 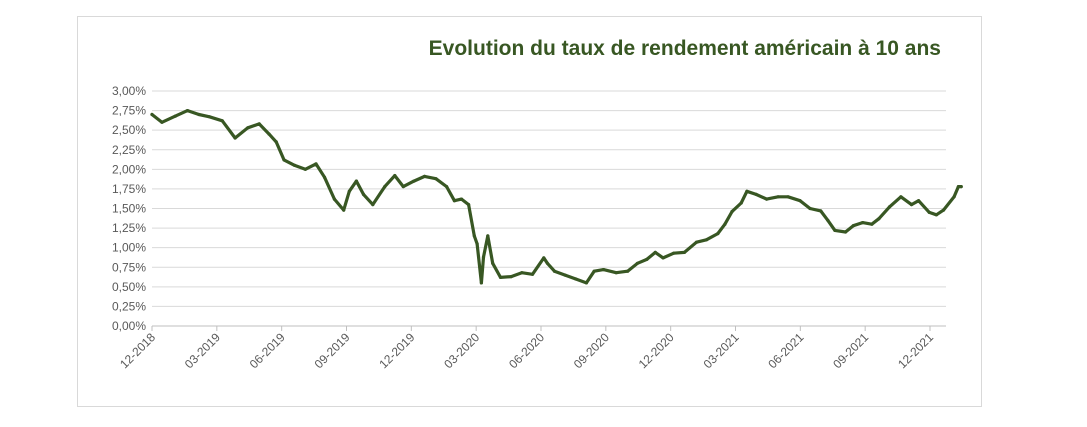 I want to click on y-tick-label: 0,00%, so click(x=129, y=326).